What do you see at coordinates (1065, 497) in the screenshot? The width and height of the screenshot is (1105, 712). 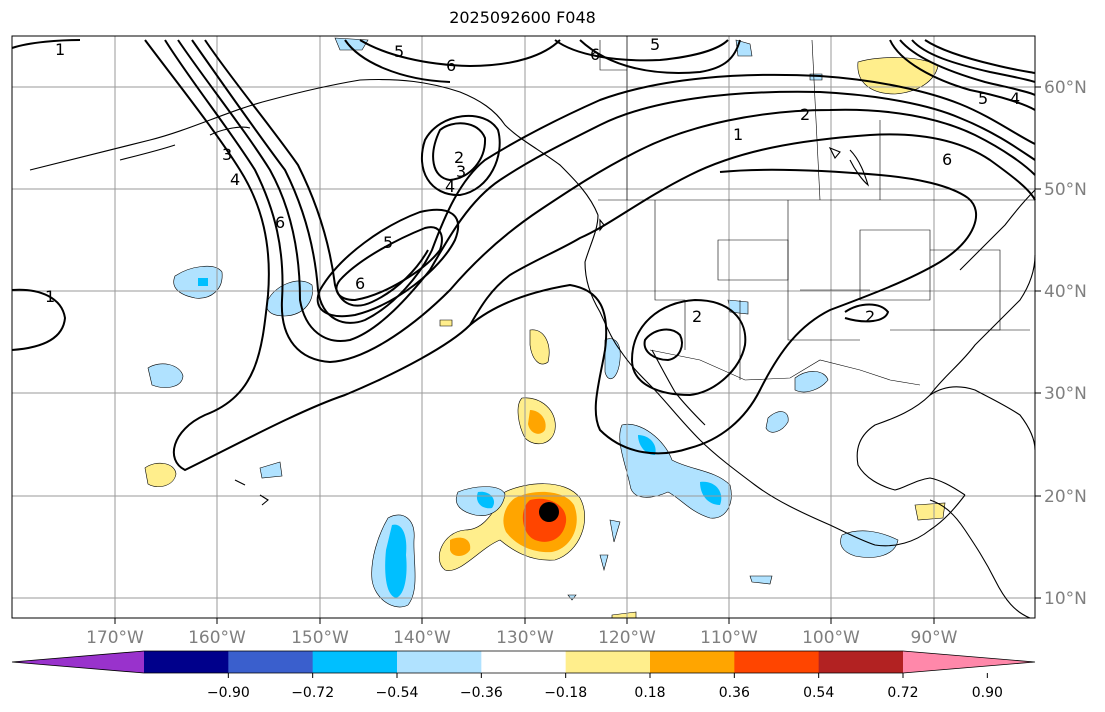 I see `lat-label: 20°N` at bounding box center [1065, 497].